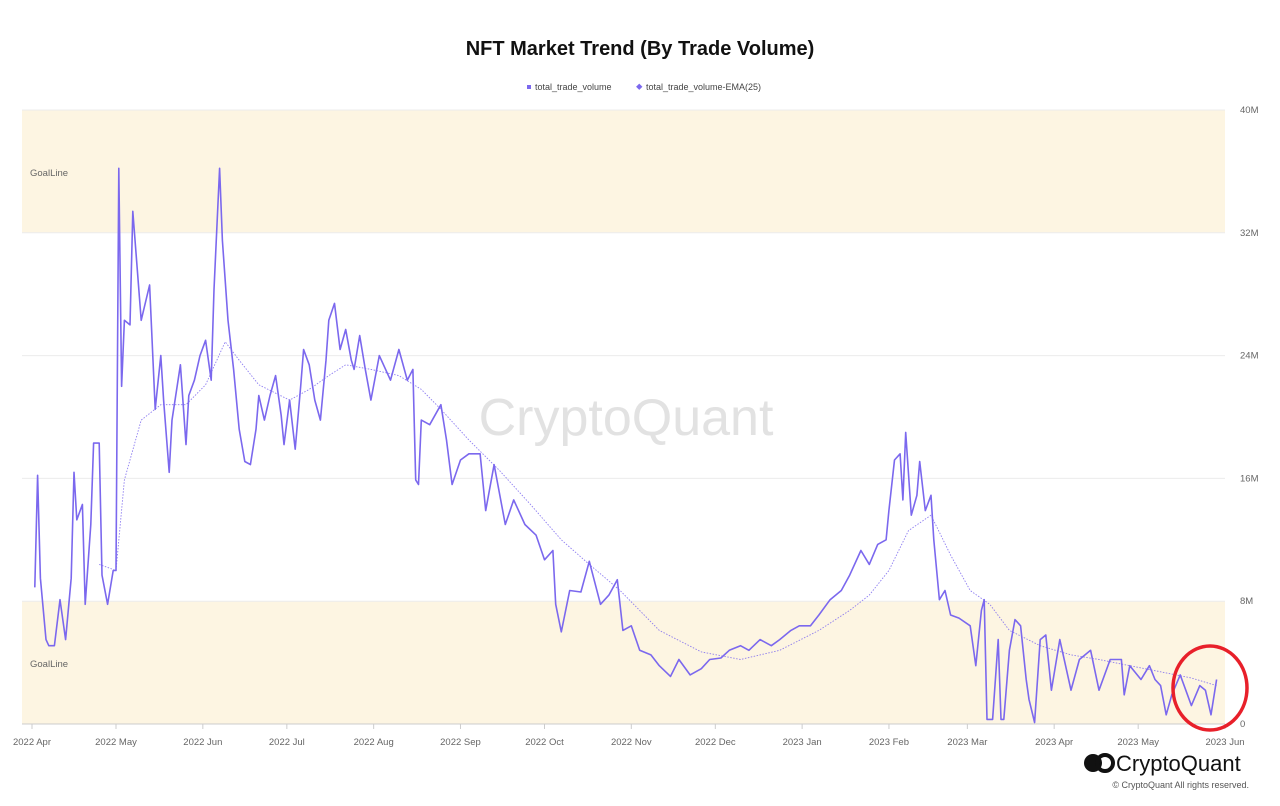  Describe the element at coordinates (202, 742) in the screenshot. I see `x-tick-label: 2022 Jun` at that location.